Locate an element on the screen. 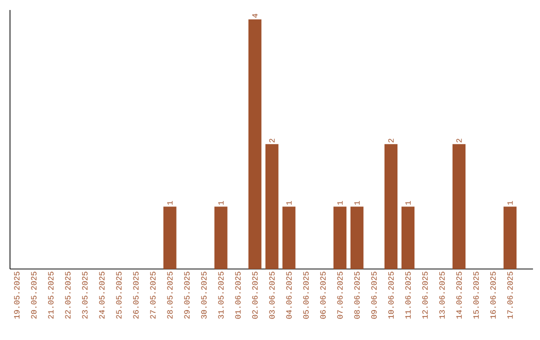 This screenshot has width=540, height=340. x-tick-label: 15.06.2025 is located at coordinates (476, 295).